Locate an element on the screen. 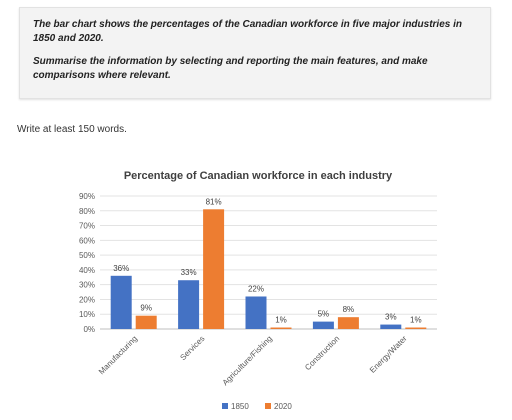 The height and width of the screenshot is (420, 512). data-label: 36% is located at coordinates (121, 268).